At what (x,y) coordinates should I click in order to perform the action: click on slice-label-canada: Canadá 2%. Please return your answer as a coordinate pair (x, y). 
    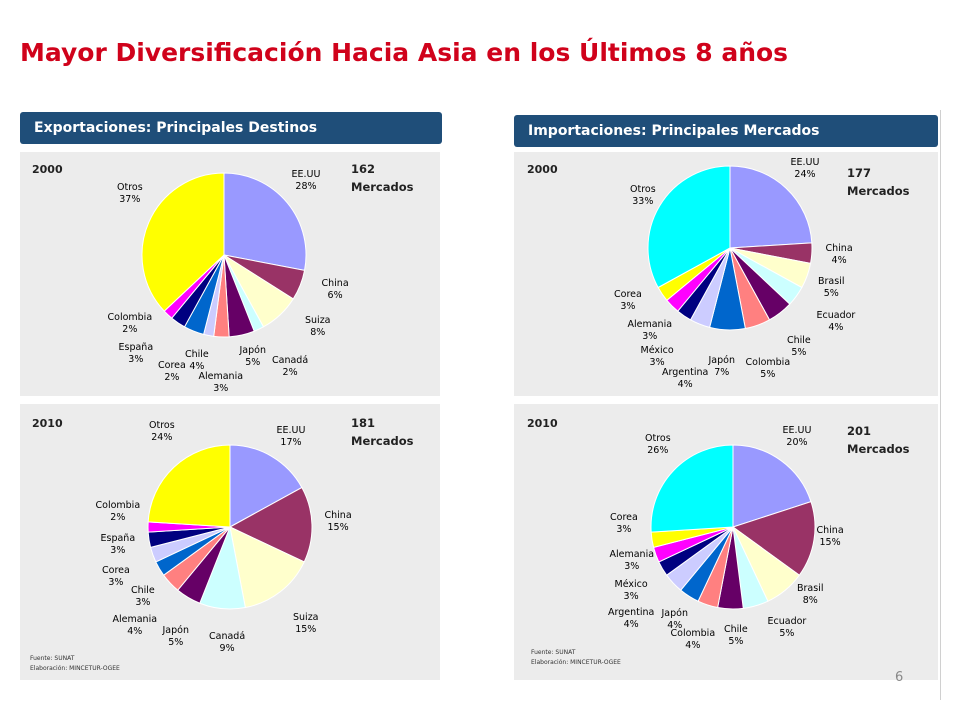
    Looking at the image, I should click on (290, 367).